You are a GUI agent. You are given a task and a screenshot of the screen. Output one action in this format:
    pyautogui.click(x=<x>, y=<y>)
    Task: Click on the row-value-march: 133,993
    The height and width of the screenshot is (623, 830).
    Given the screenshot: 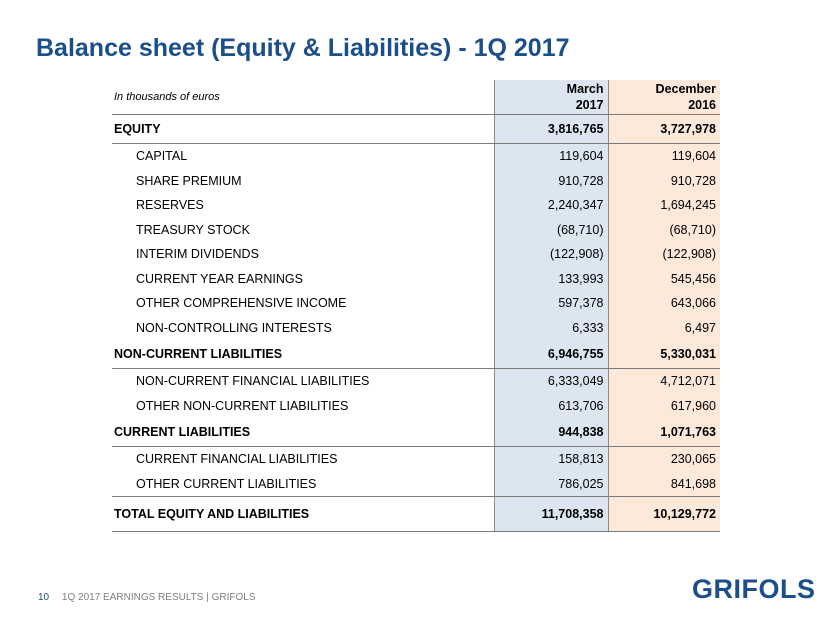 What is the action you would take?
    pyautogui.click(x=550, y=278)
    